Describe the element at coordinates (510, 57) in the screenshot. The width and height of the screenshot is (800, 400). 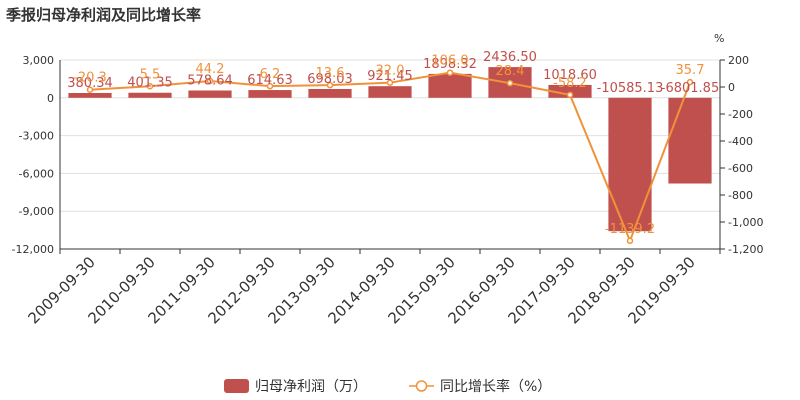
I see `bar-data-label: 2436.50` at that location.